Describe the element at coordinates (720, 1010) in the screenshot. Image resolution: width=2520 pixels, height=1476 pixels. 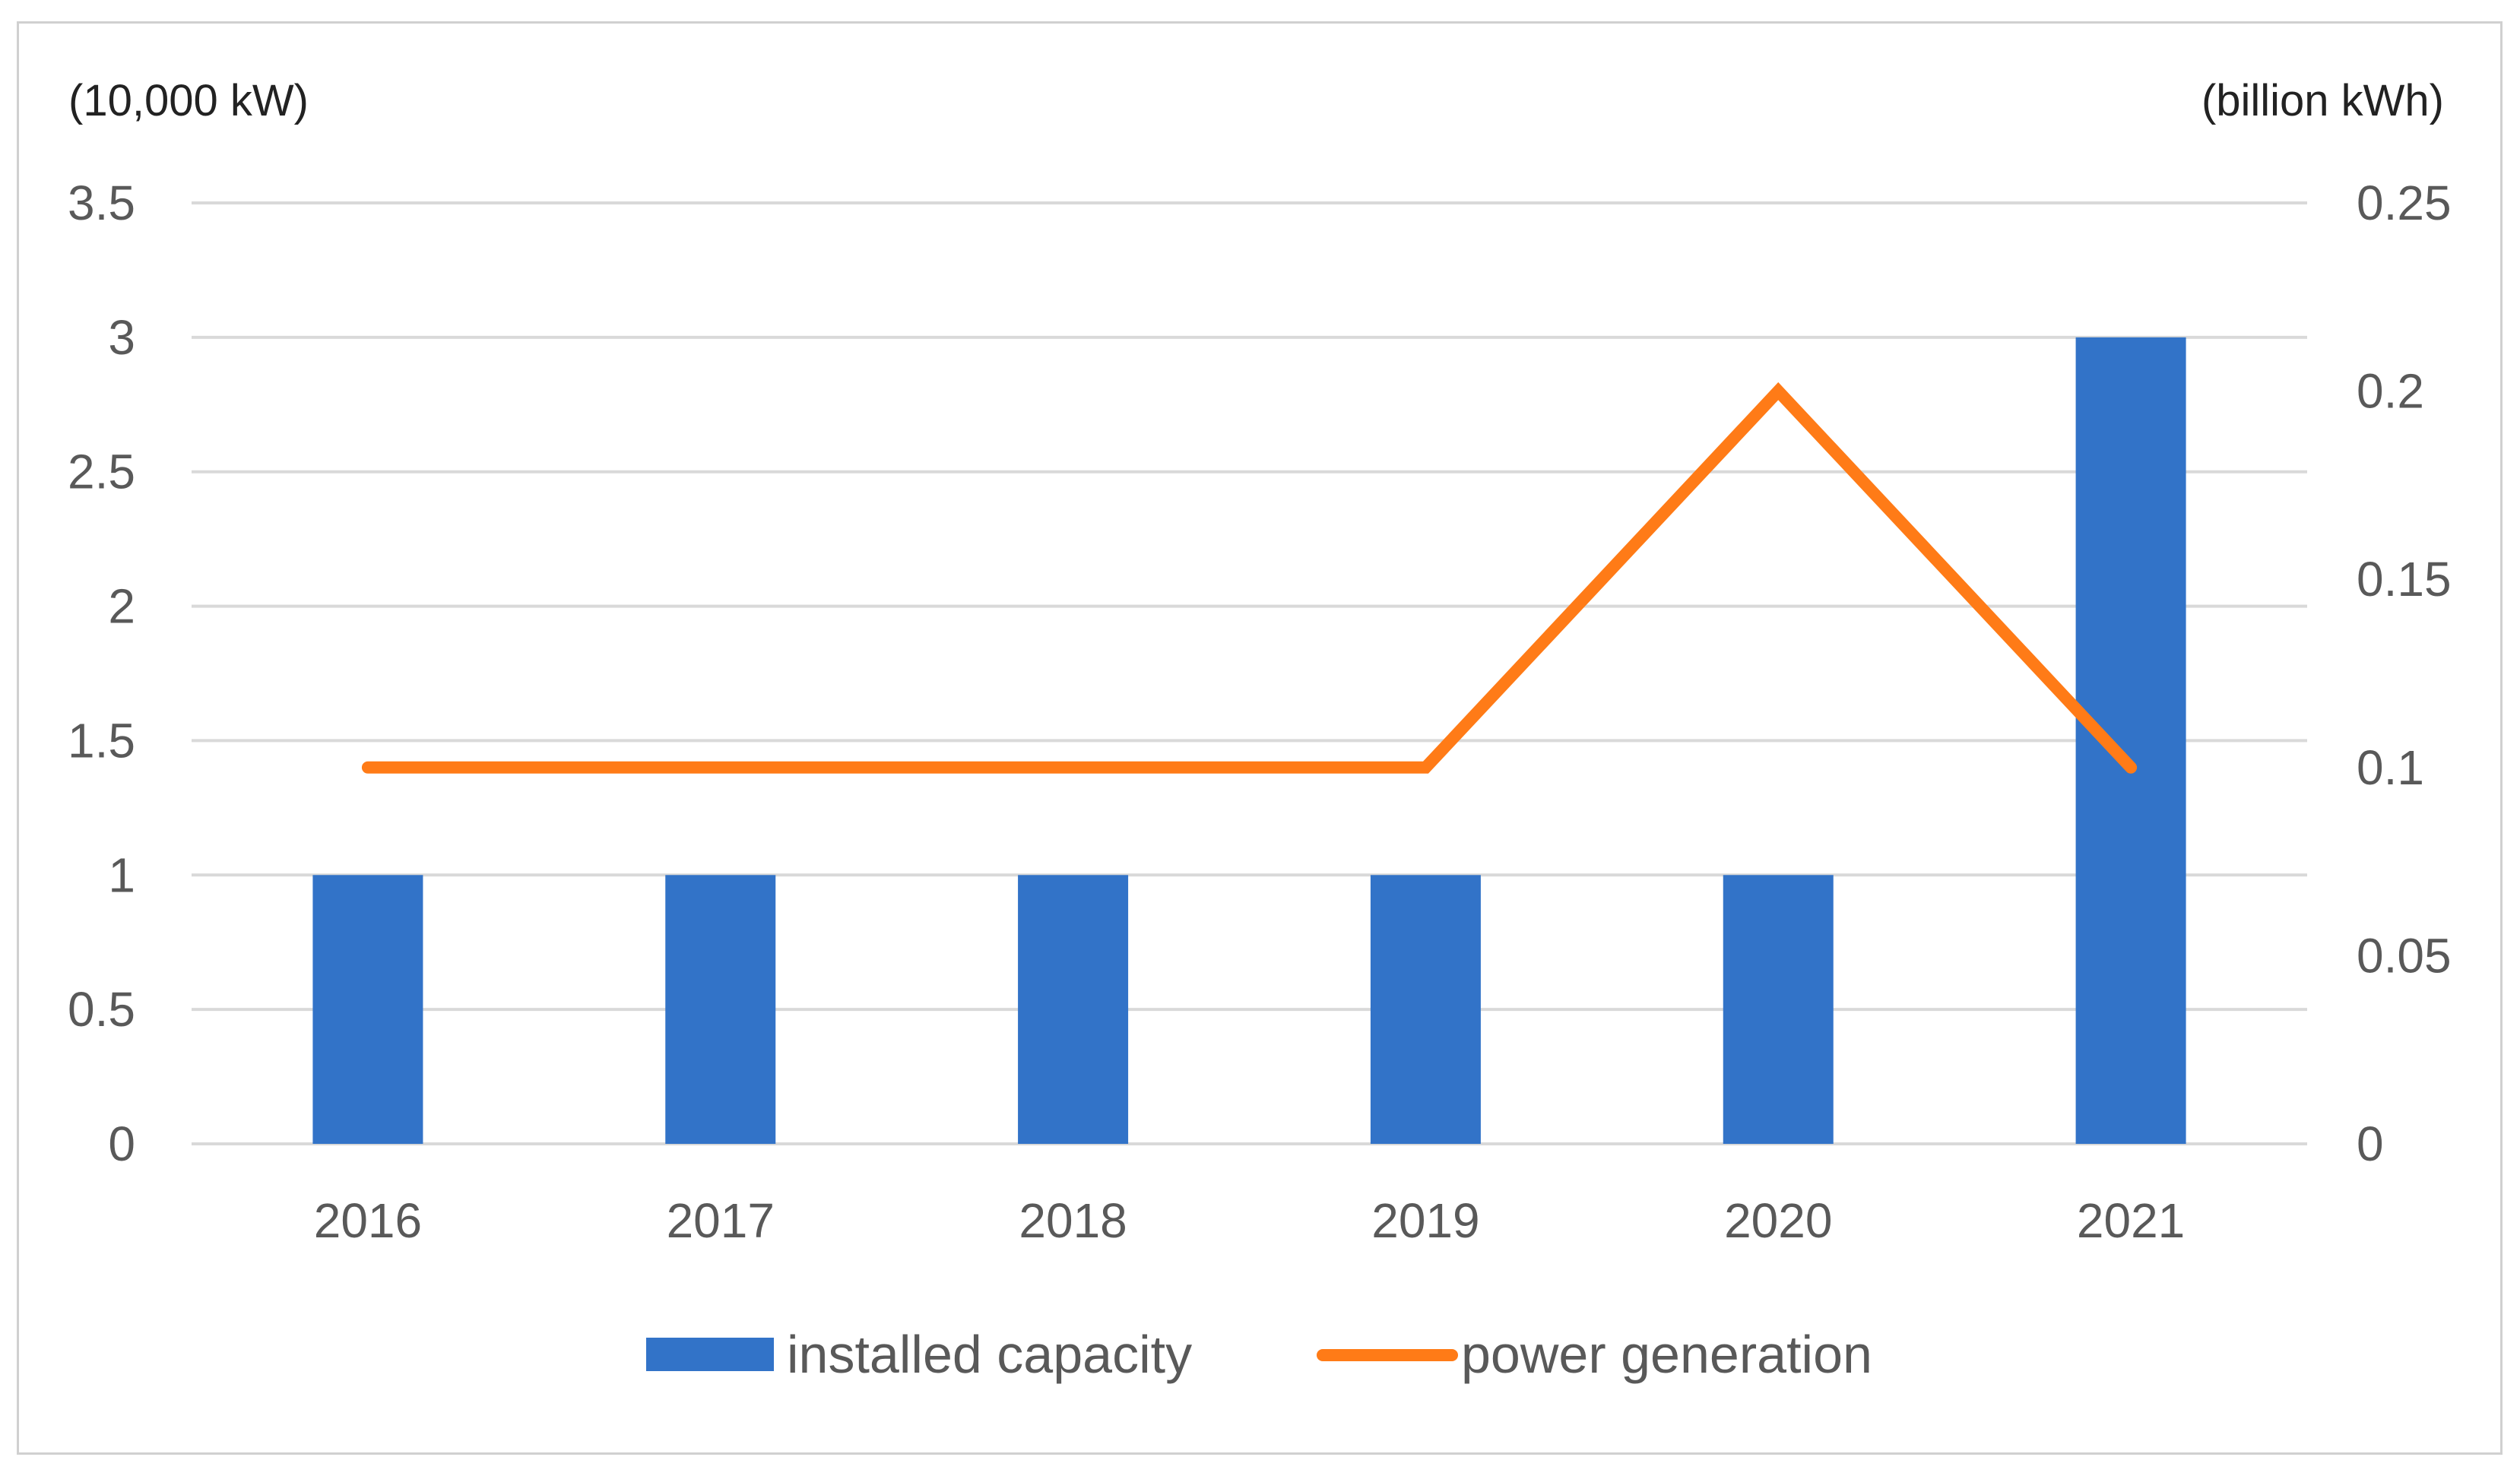
I see `bar-2017` at that location.